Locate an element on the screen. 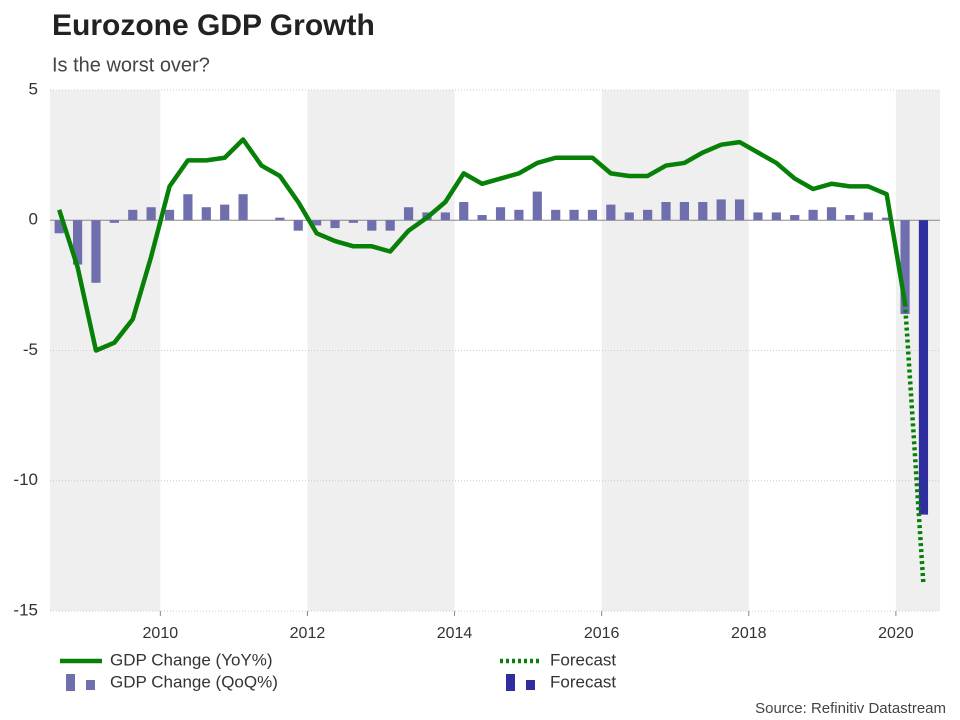  y-tick-label: 5 is located at coordinates (33, 88).